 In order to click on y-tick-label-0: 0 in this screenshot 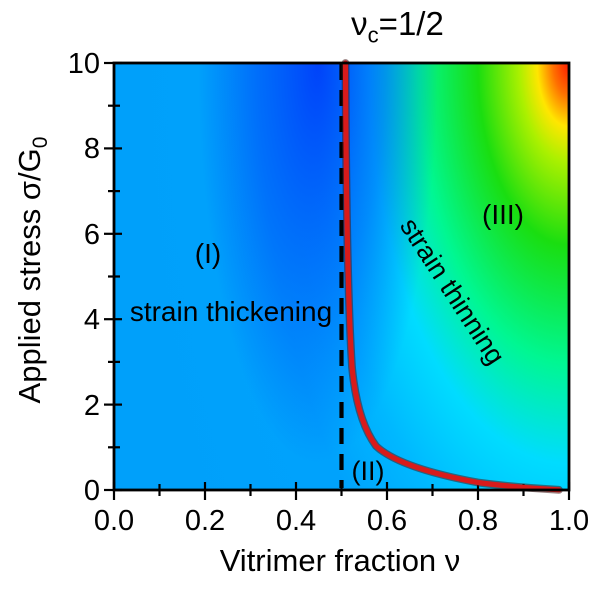, I will do `click(91, 491)`.